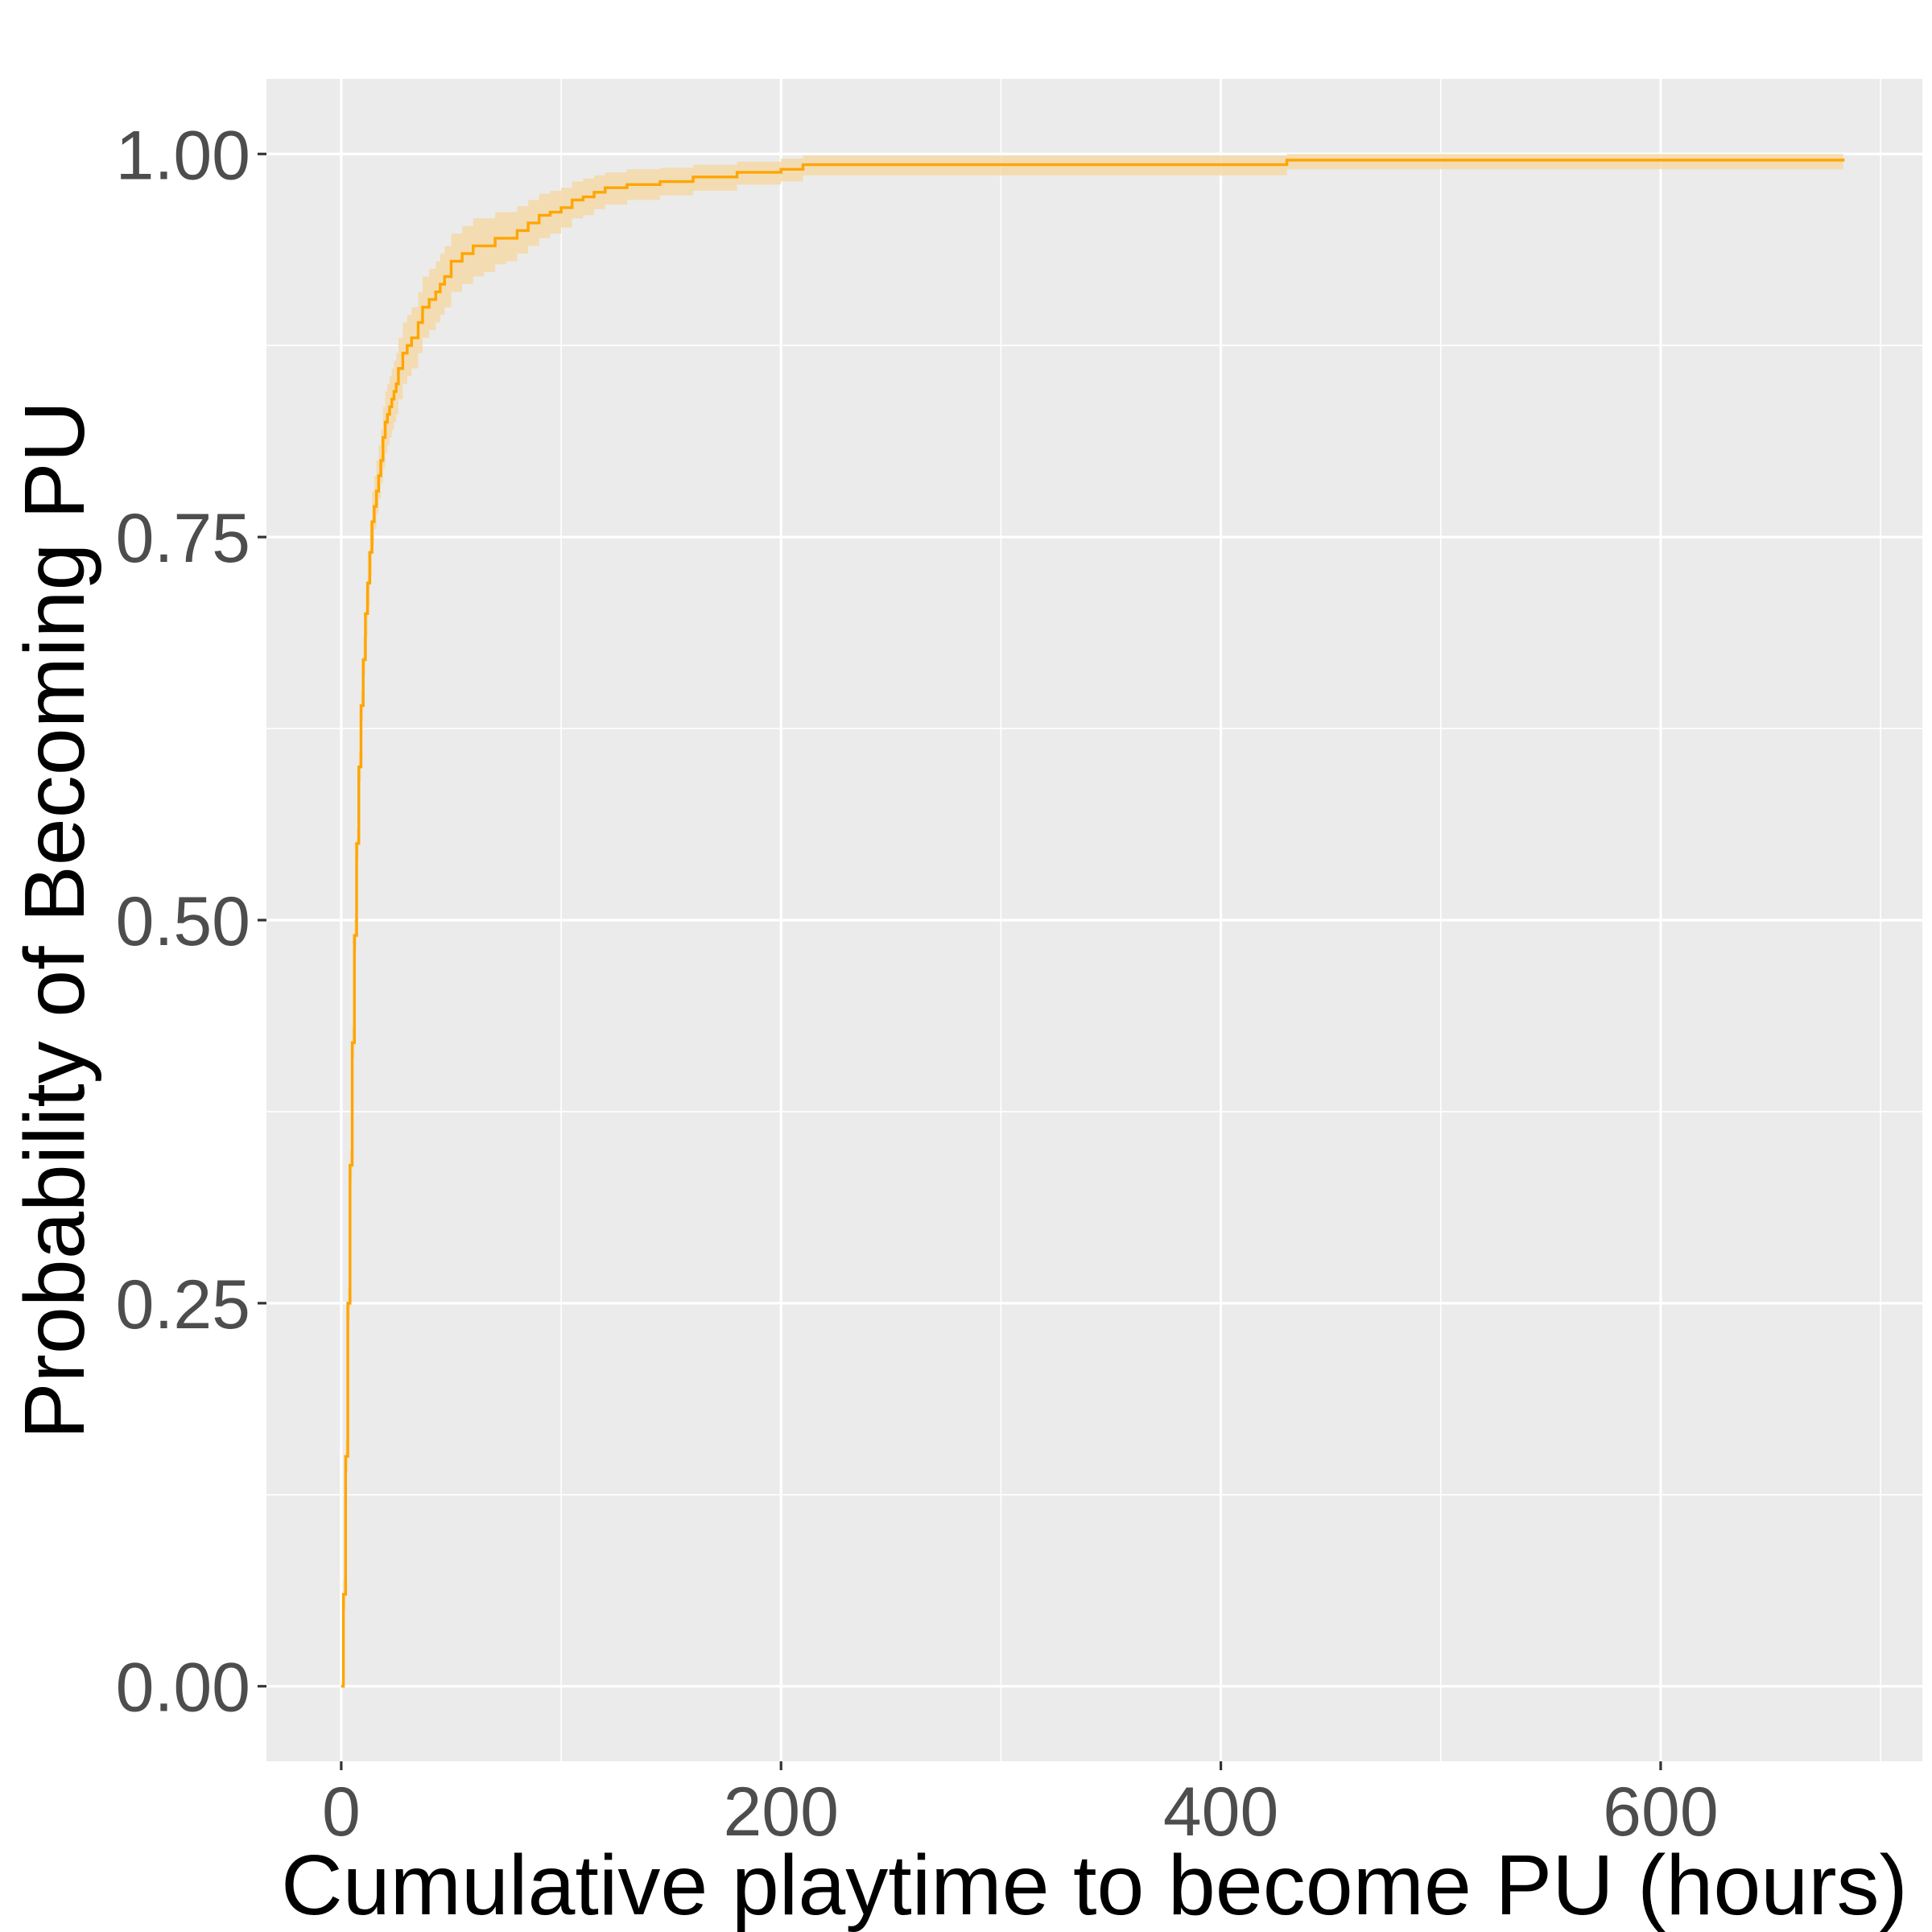  What do you see at coordinates (1094, 1885) in the screenshot?
I see `x-axis-title: Cumulative playtime to become PU (hours)` at bounding box center [1094, 1885].